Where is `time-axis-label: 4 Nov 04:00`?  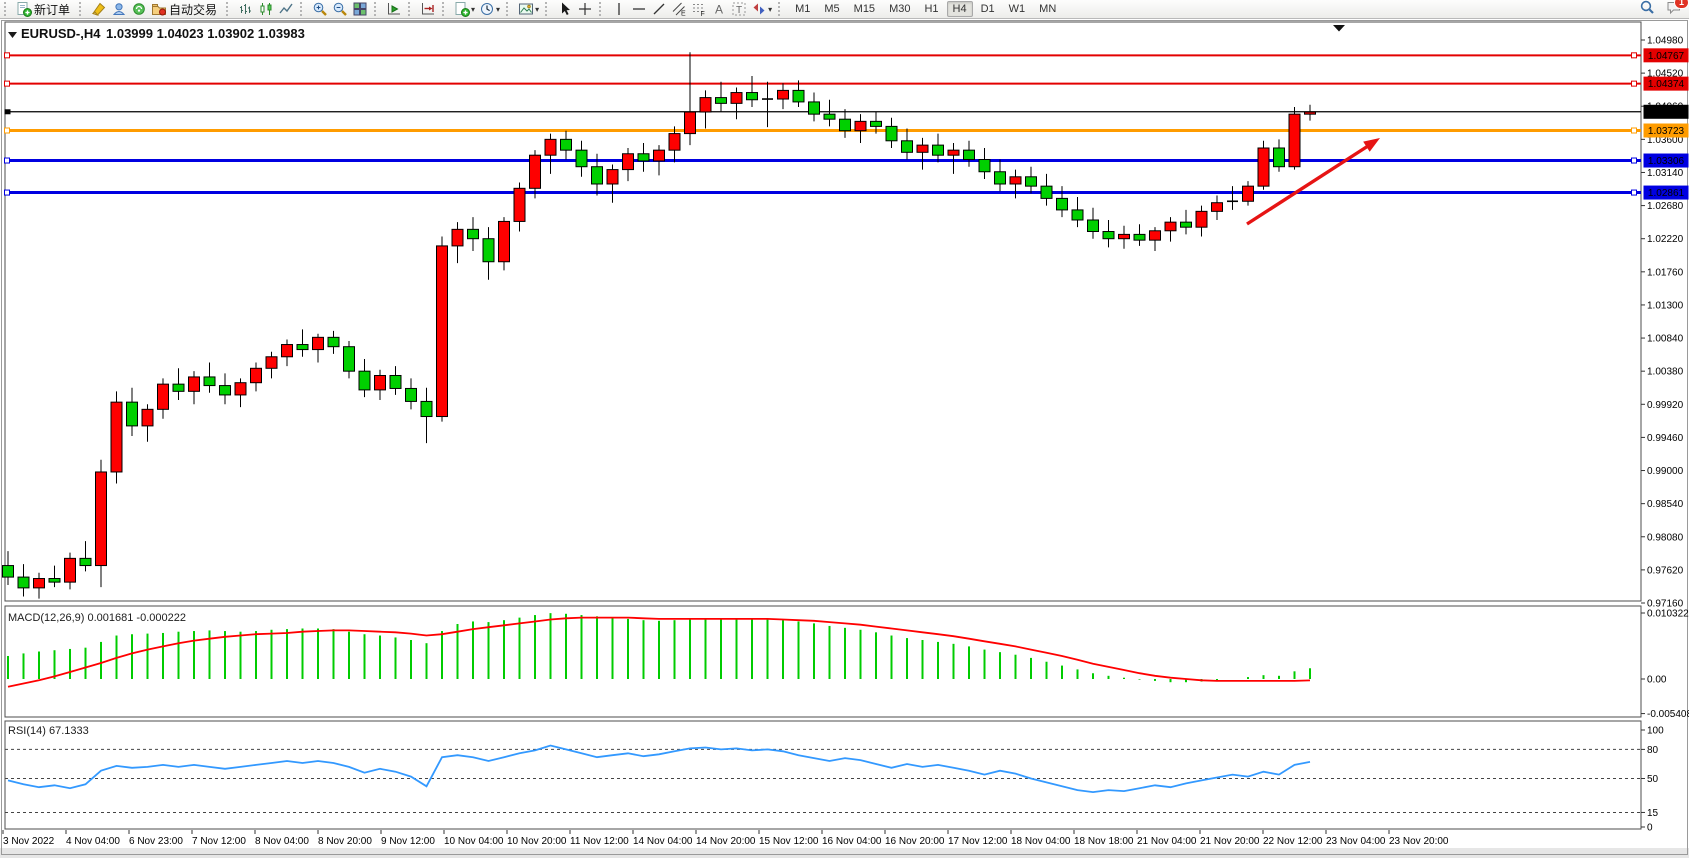 time-axis-label: 4 Nov 04:00 is located at coordinates (93, 841).